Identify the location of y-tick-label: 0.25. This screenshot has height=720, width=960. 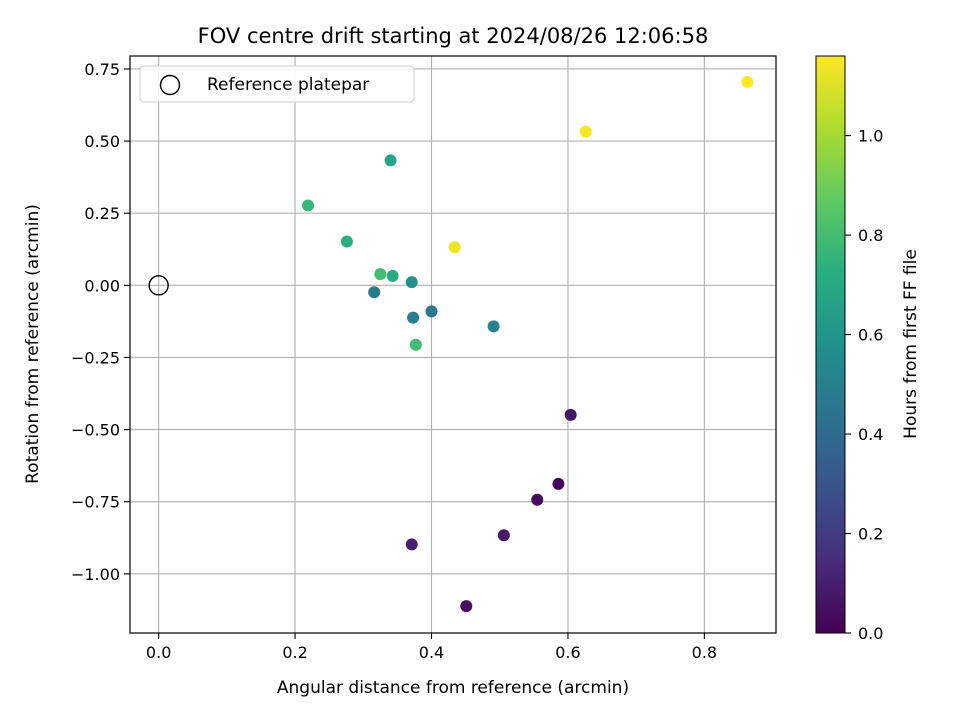
(102, 213).